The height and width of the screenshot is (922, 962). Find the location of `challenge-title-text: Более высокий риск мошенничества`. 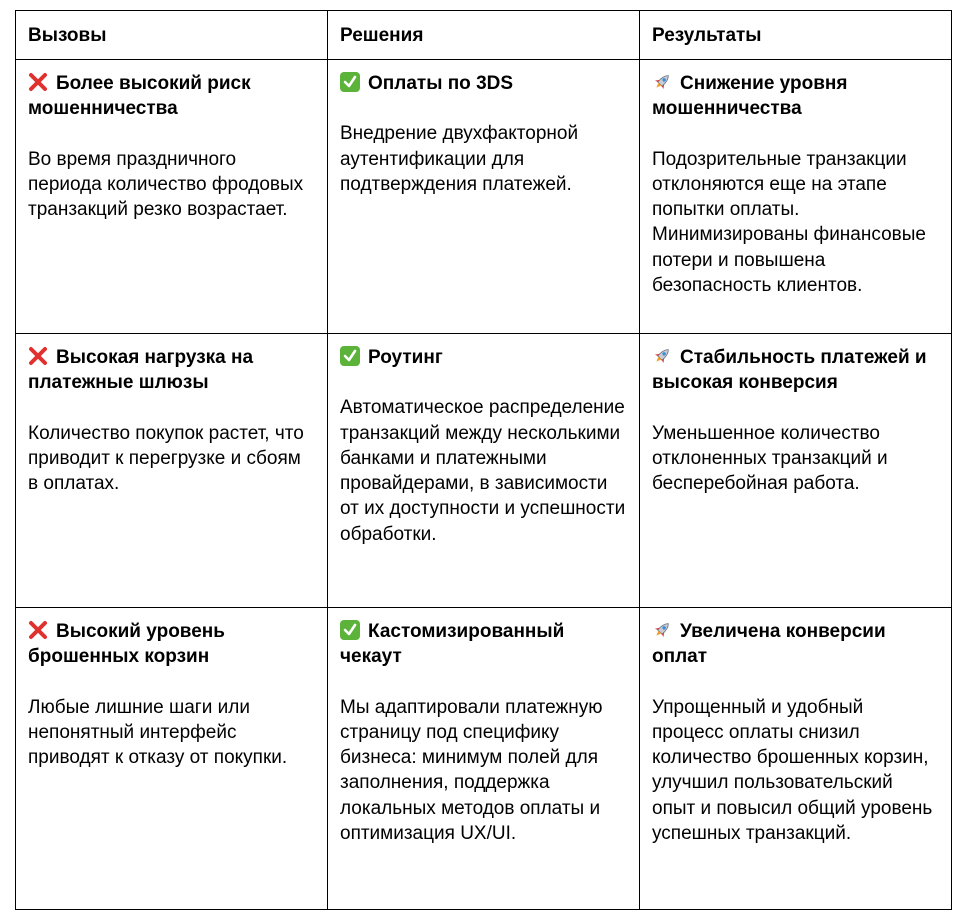

challenge-title-text: Более высокий риск мошенничества is located at coordinates (139, 96).